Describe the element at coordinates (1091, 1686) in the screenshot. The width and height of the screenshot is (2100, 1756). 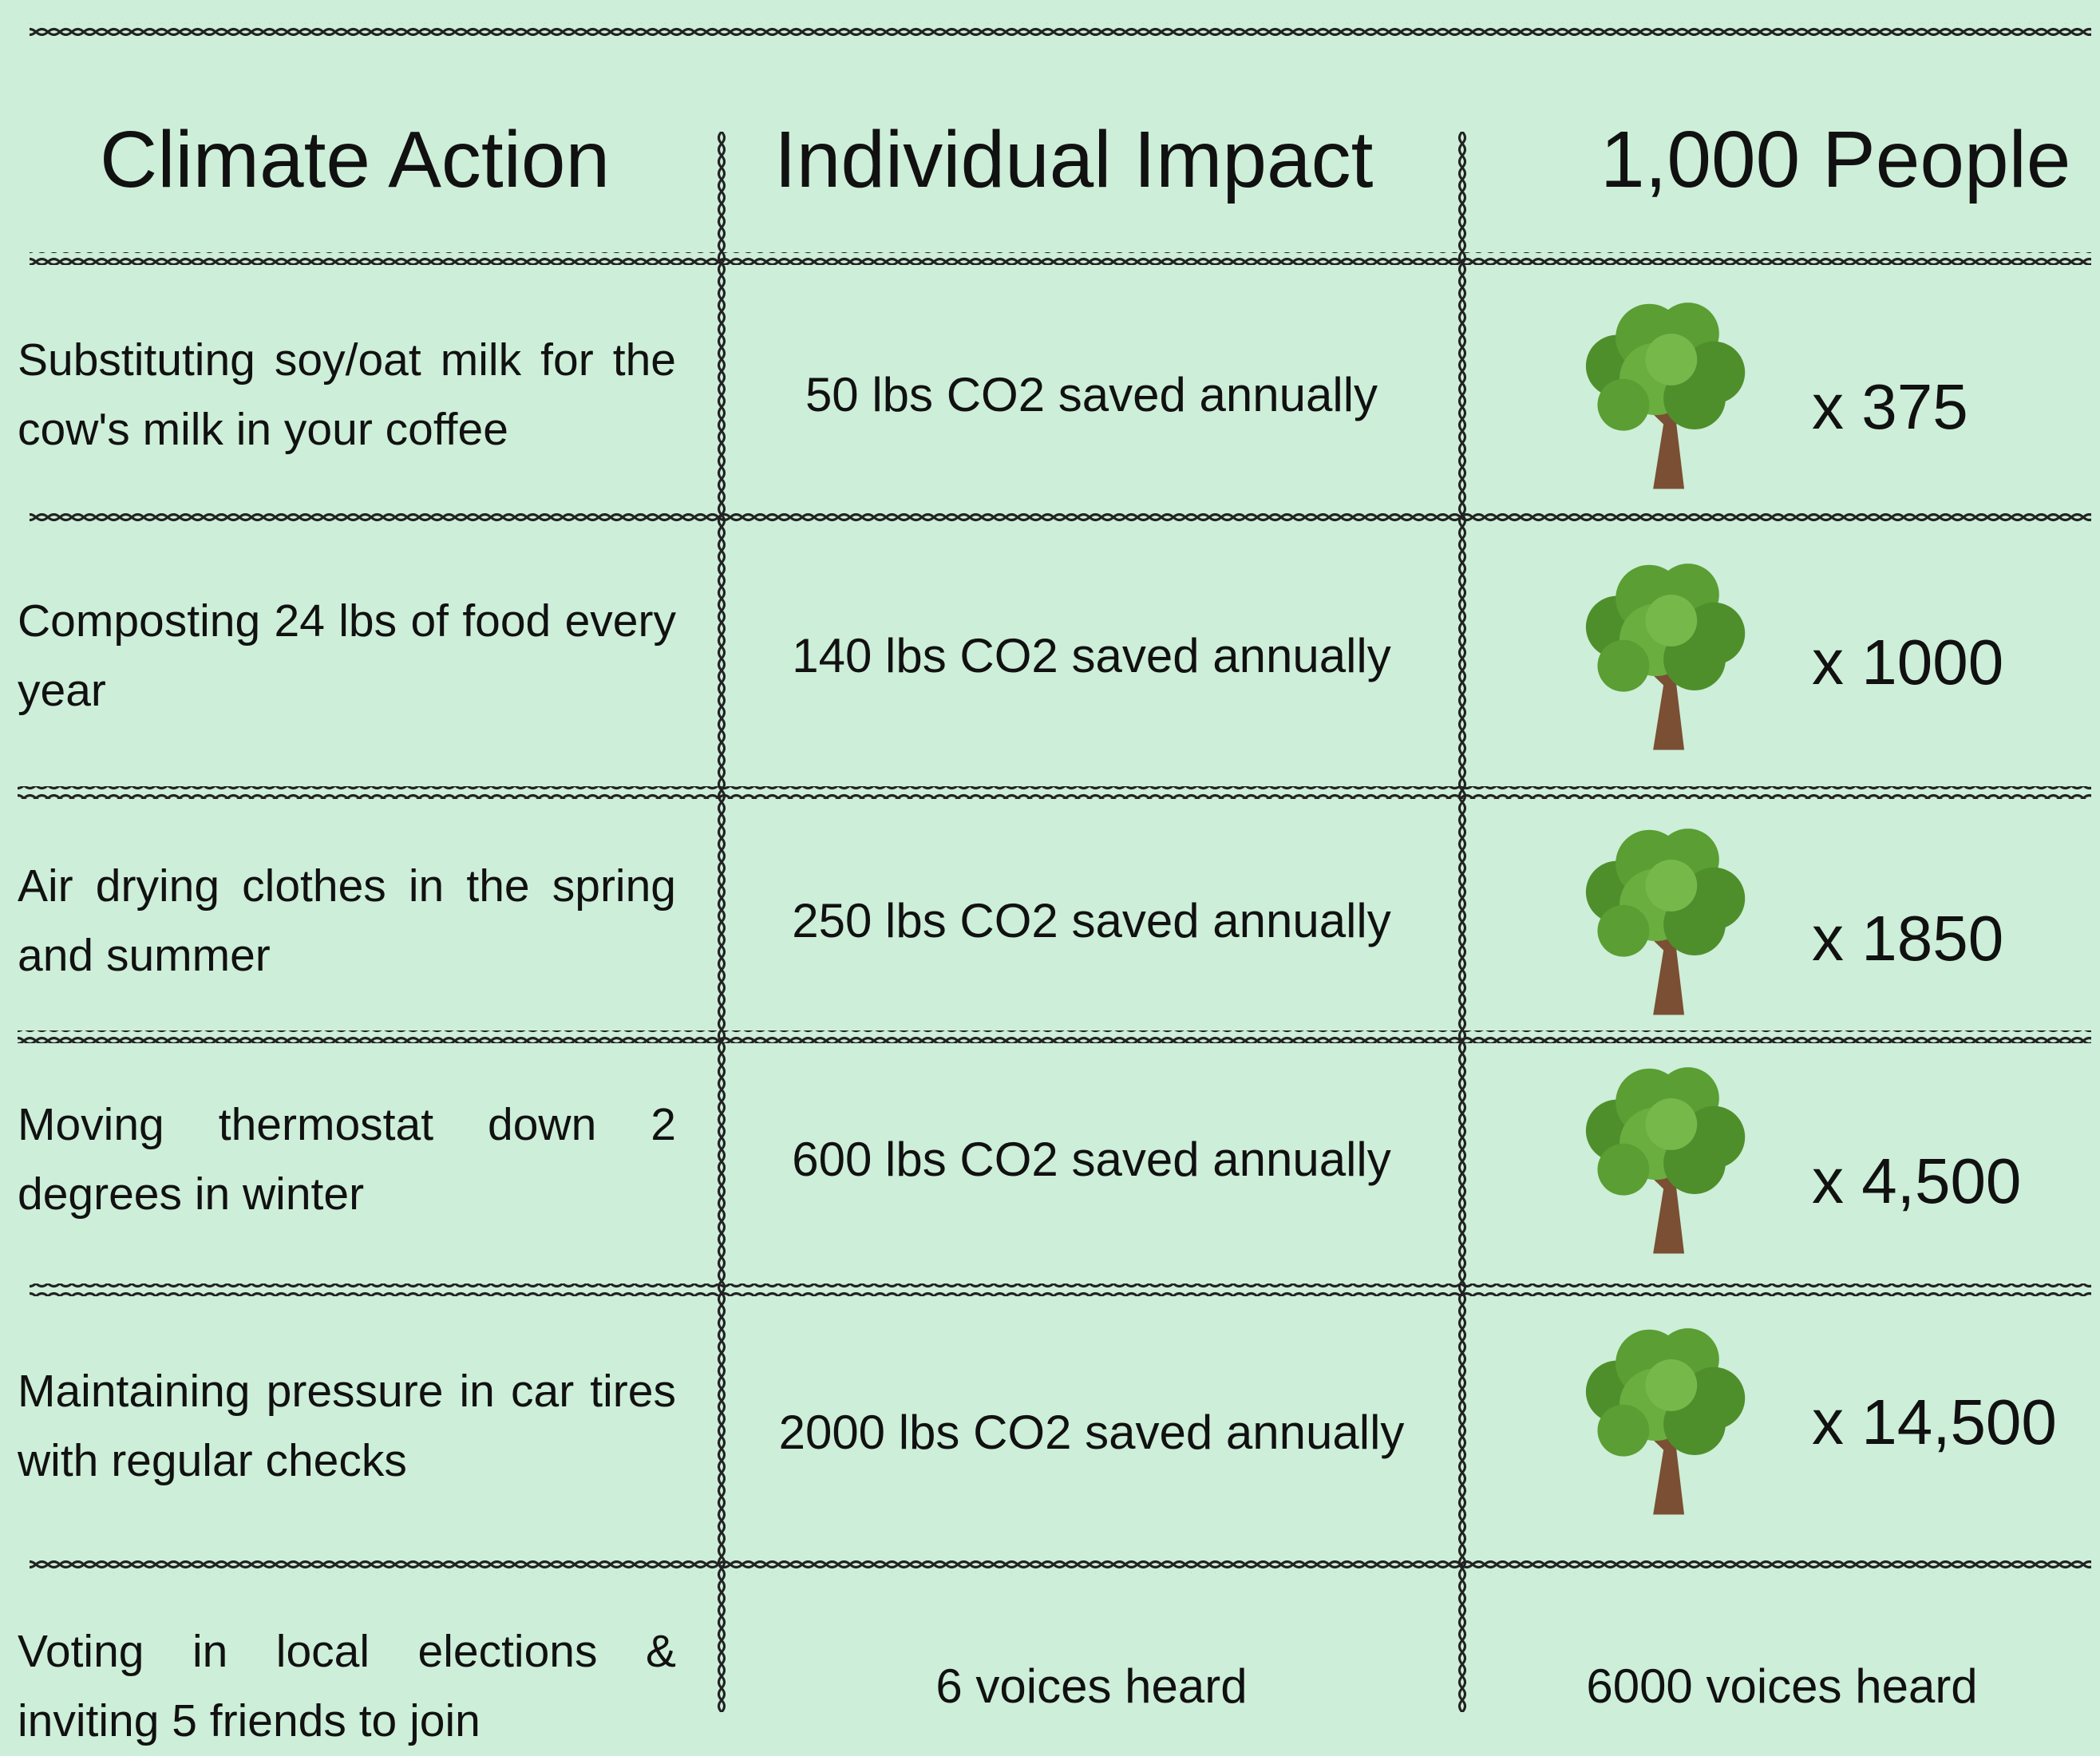
I see `impact: 6 voices heard` at that location.